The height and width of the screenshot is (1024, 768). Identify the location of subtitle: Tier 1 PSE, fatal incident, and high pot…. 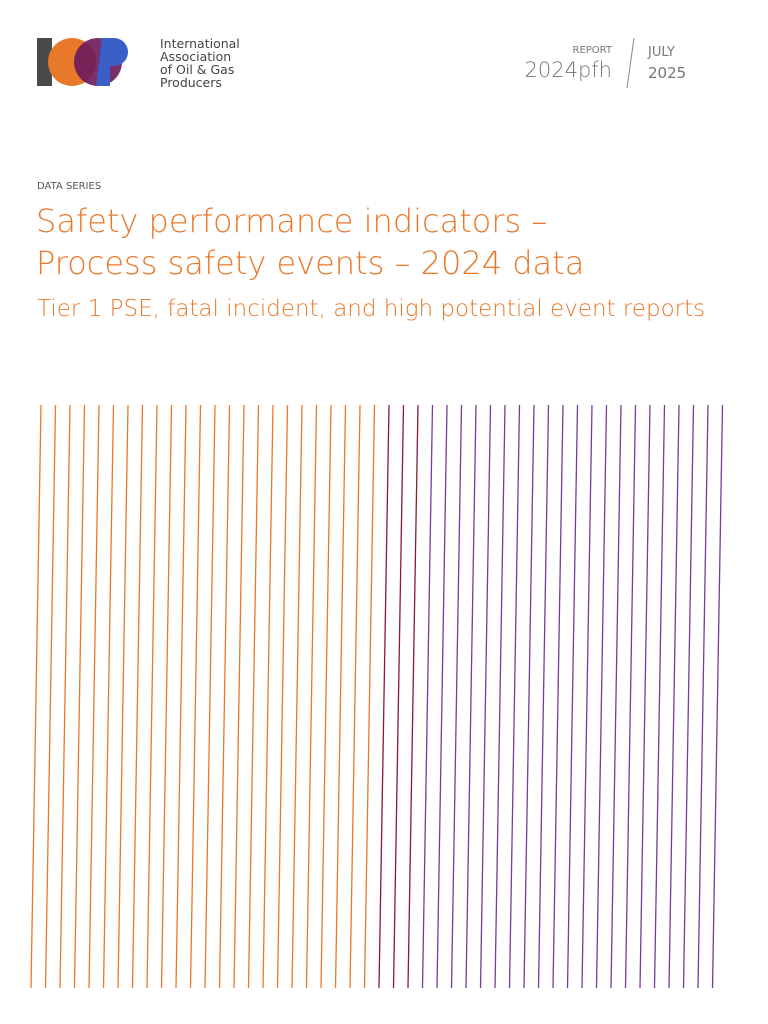
(371, 309).